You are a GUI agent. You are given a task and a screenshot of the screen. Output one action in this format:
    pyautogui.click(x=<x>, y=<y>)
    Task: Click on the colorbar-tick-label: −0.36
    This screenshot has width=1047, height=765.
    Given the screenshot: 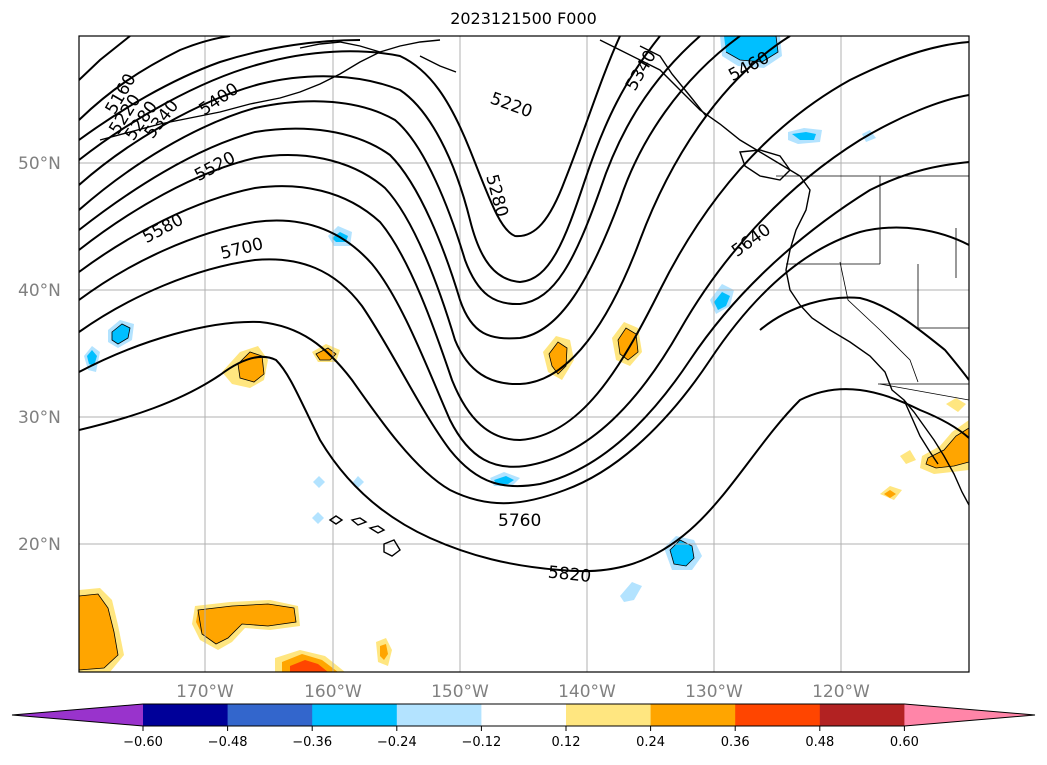 What is the action you would take?
    pyautogui.click(x=312, y=742)
    